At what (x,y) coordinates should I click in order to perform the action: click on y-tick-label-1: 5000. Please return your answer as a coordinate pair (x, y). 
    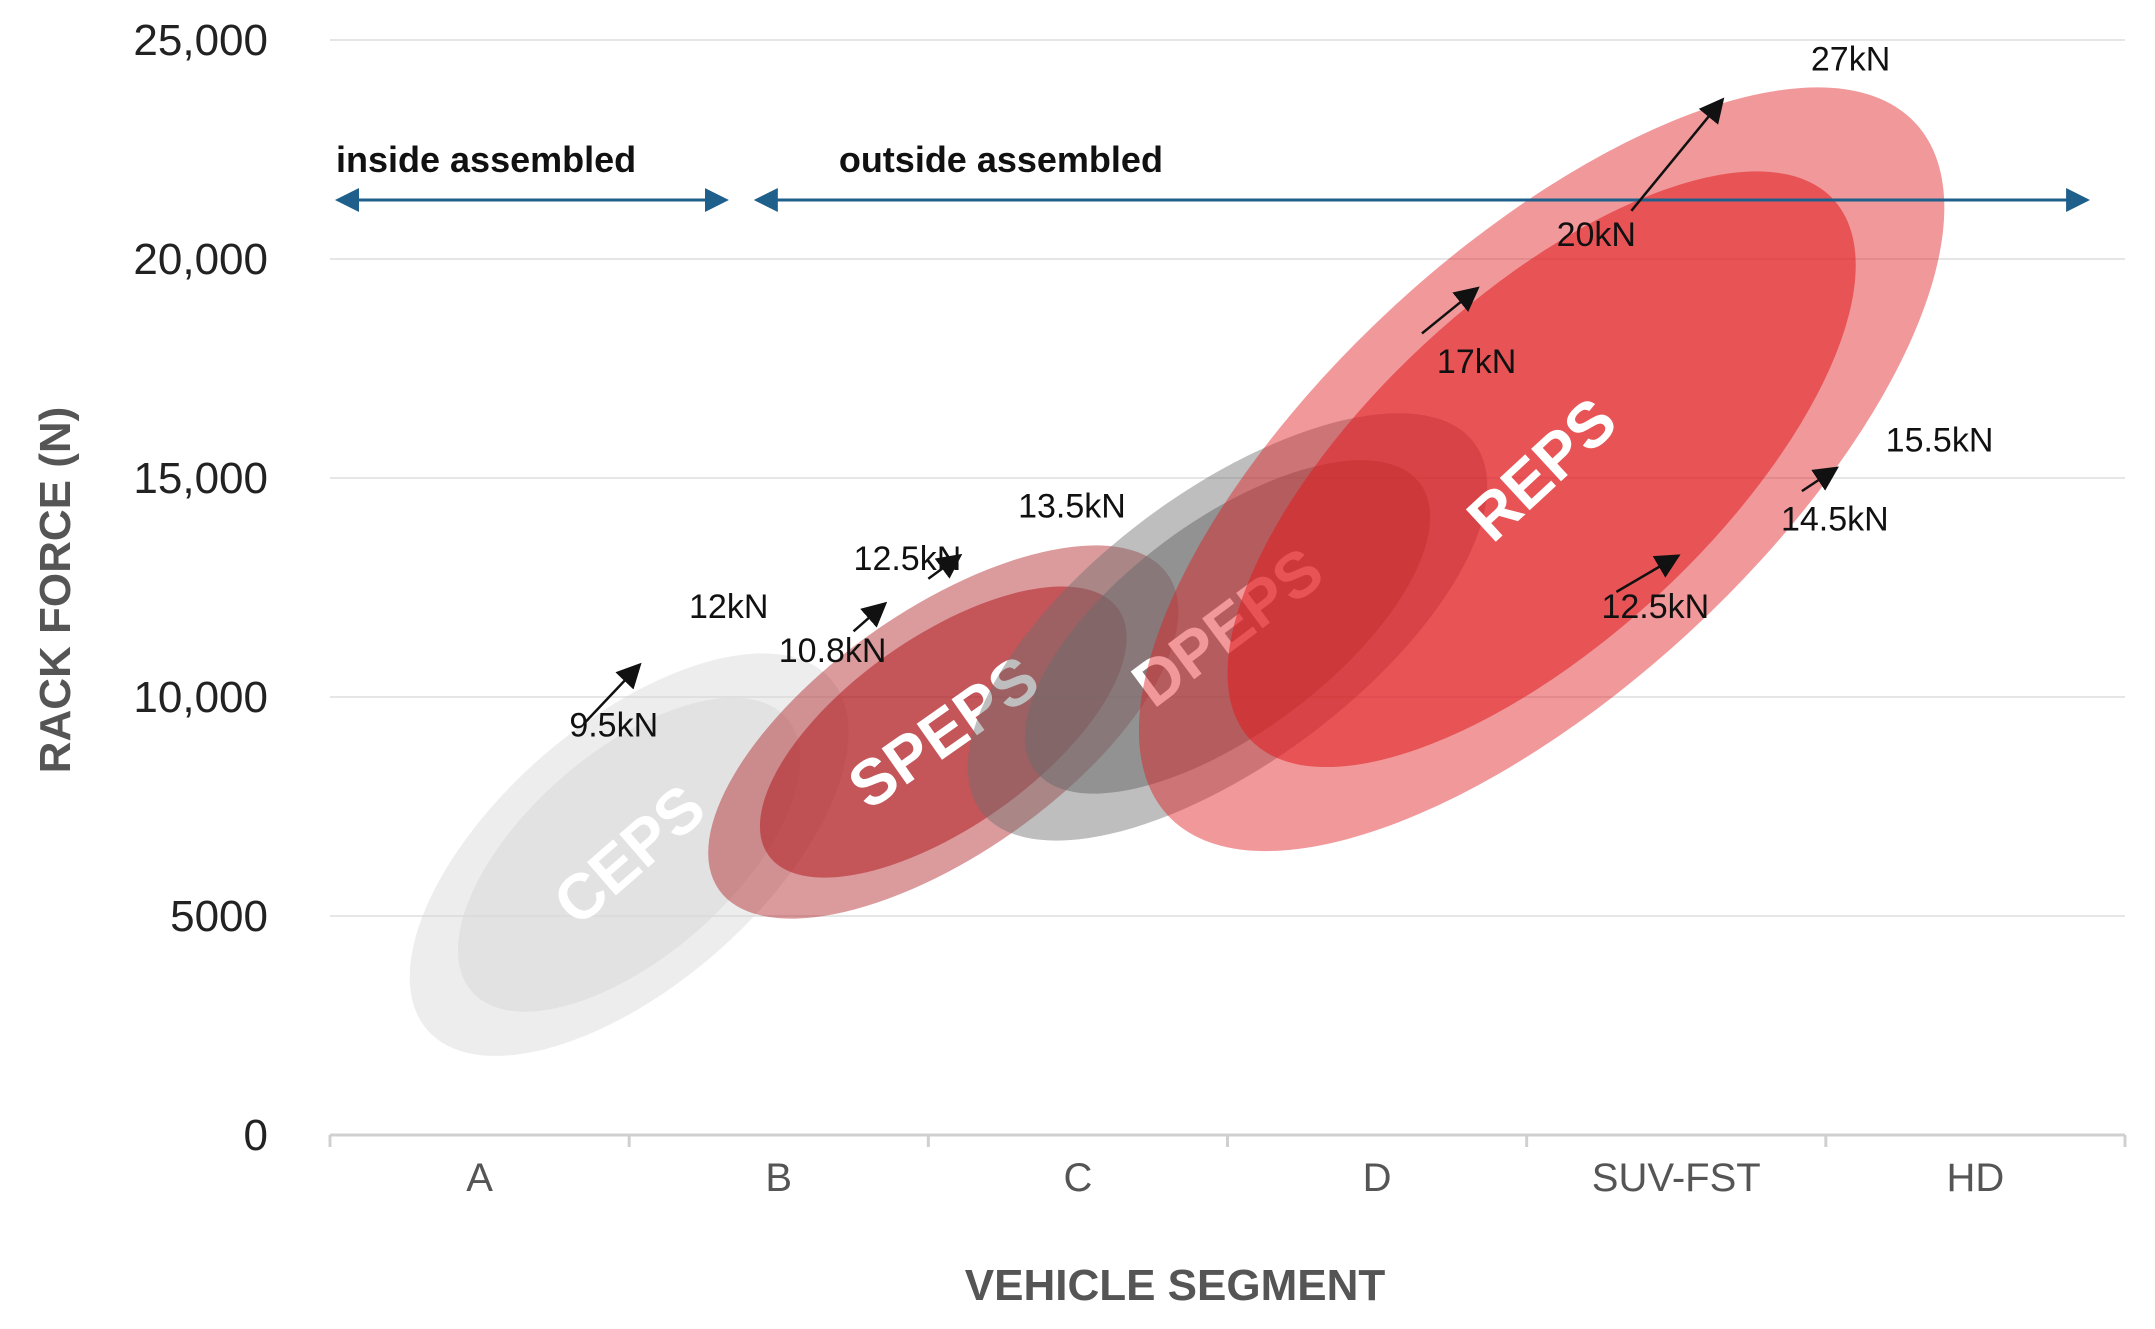
    Looking at the image, I should click on (219, 916).